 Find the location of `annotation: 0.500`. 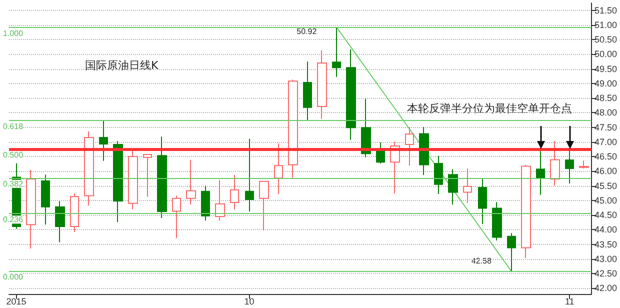

annotation: 0.500 is located at coordinates (13, 155).